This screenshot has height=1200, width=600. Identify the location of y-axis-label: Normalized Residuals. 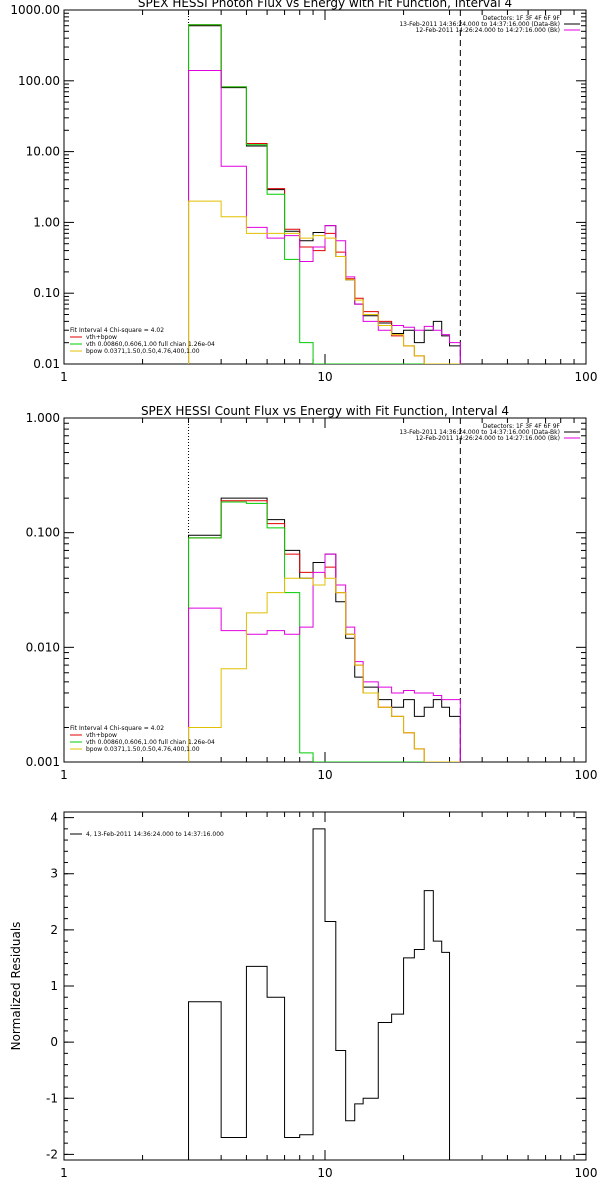
(16, 986).